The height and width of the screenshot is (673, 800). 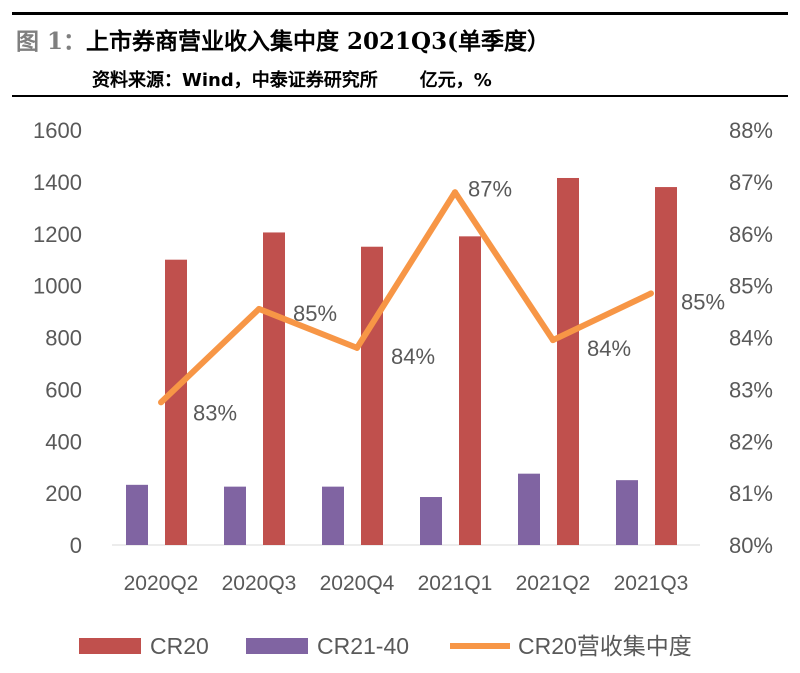 I want to click on concentration-data-label: 87%, so click(x=490, y=188).